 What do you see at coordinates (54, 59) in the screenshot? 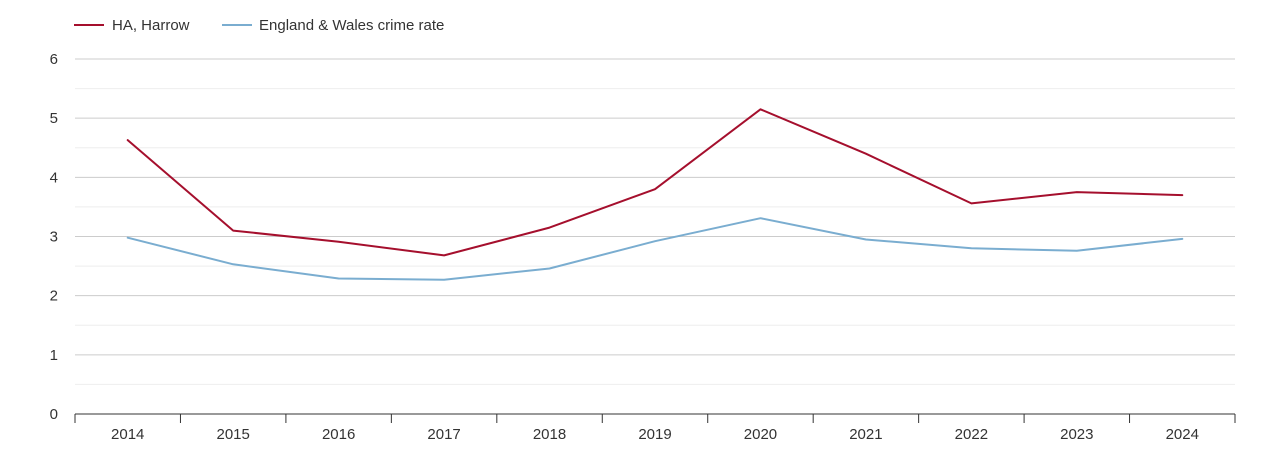
I see `y-tick-label: 6` at bounding box center [54, 59].